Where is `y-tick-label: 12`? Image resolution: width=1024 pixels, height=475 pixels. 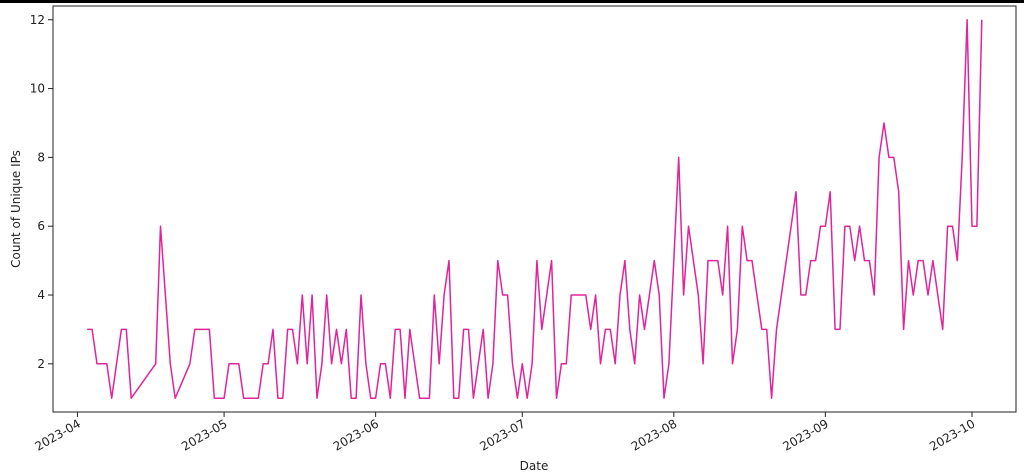 y-tick-label: 12 is located at coordinates (37, 20).